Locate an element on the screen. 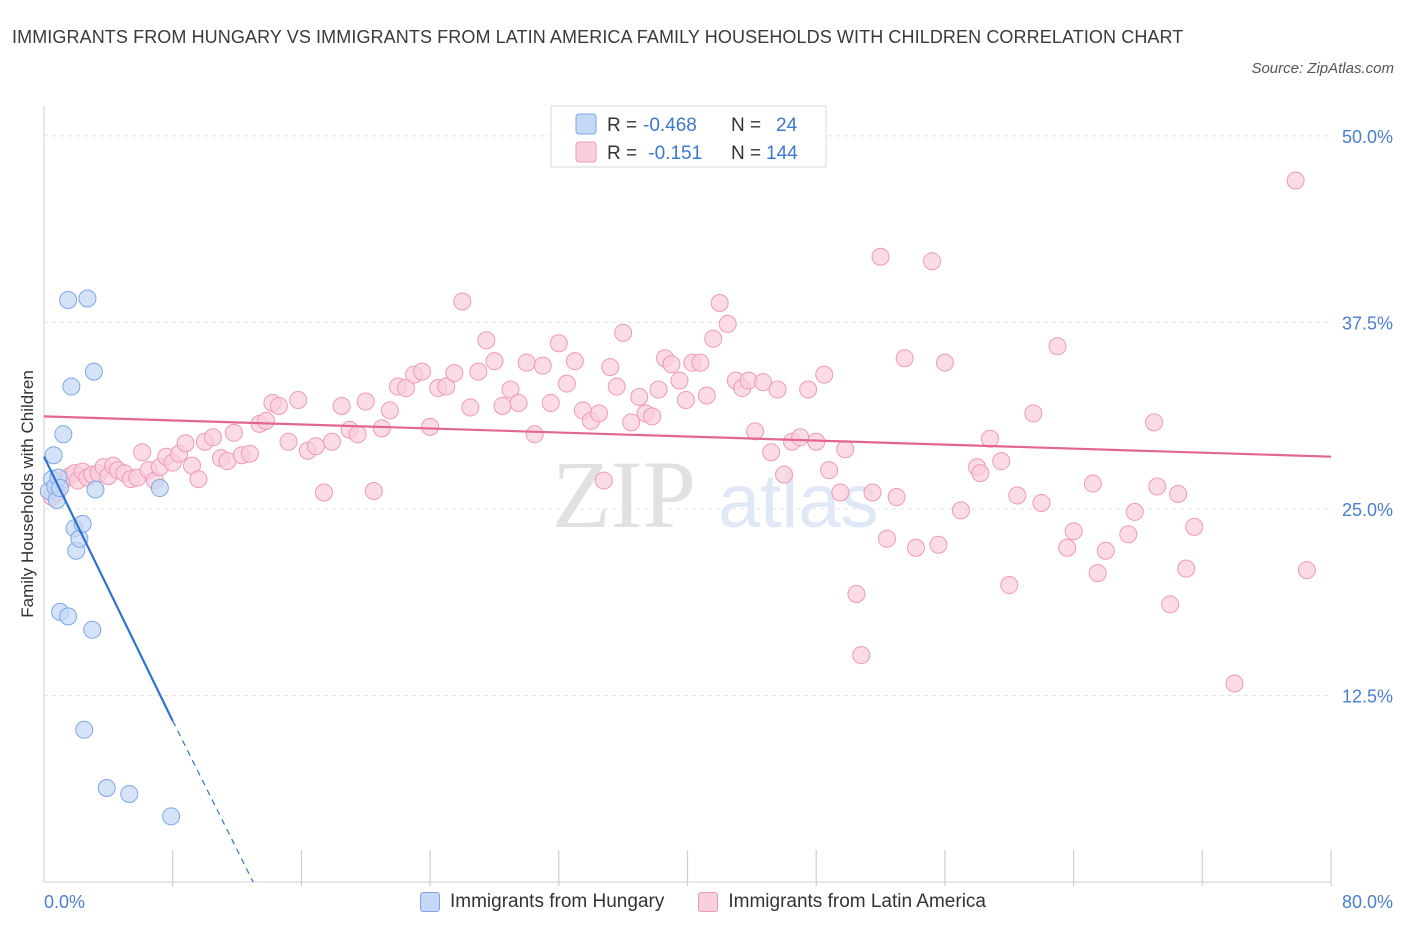 The height and width of the screenshot is (930, 1406). watermark: ZIP atlas is located at coordinates (715, 494).